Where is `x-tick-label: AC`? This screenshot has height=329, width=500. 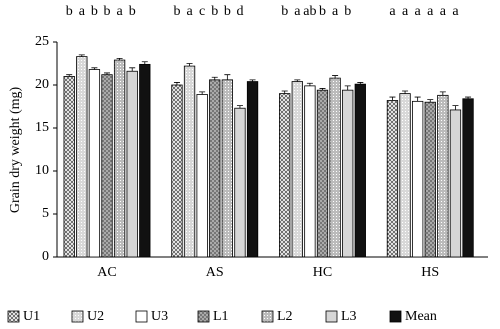
x-tick-label: AC is located at coordinates (106, 272).